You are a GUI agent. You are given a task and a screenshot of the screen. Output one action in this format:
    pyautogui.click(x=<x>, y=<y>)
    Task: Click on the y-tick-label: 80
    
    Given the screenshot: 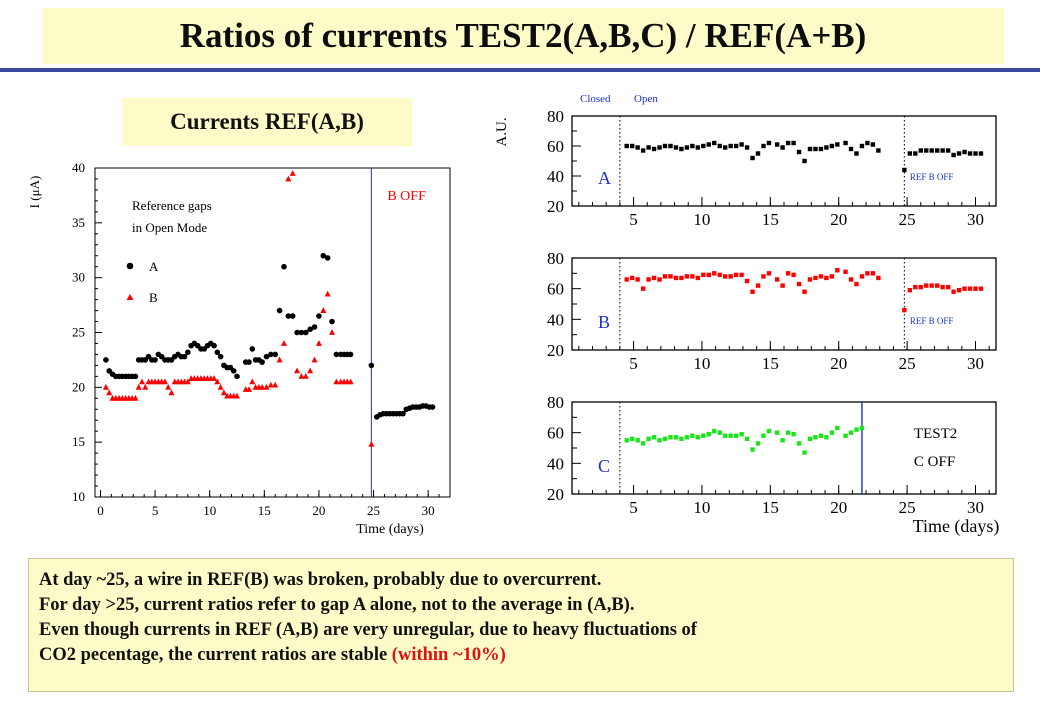 What is the action you would take?
    pyautogui.click(x=555, y=116)
    